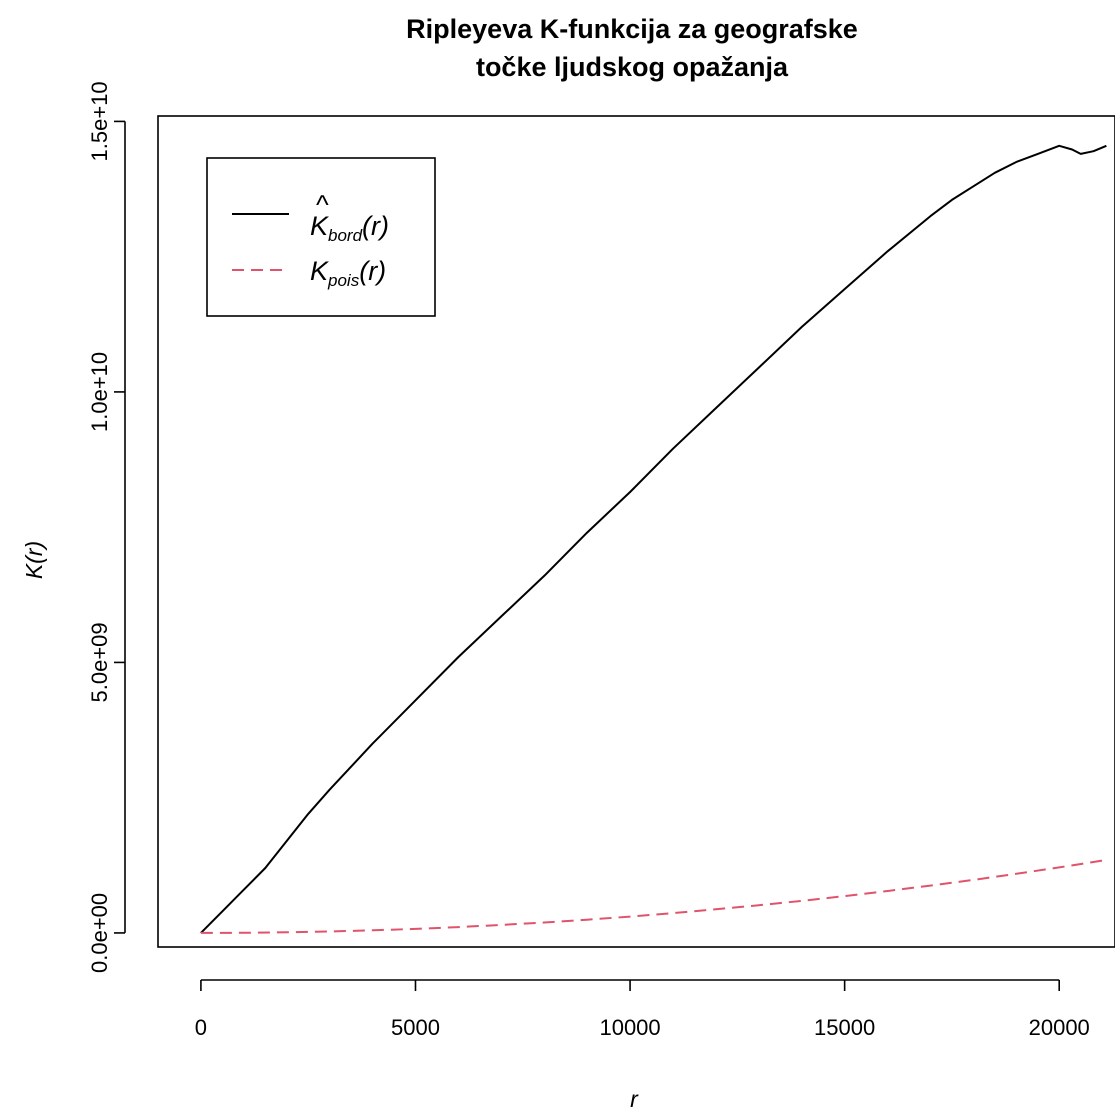 The height and width of the screenshot is (1117, 1115). Describe the element at coordinates (201, 1027) in the screenshot. I see `x-tick-label: 0` at that location.